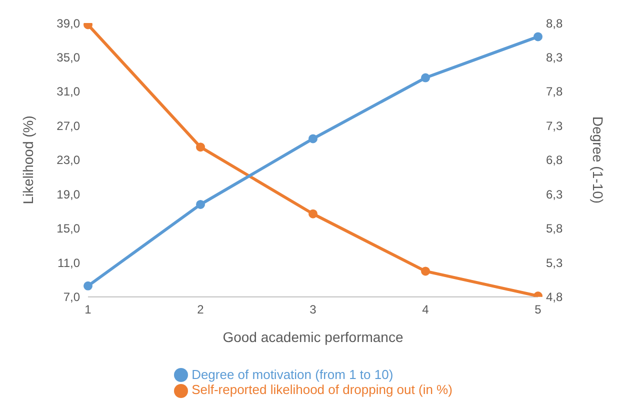 The image size is (636, 411). Describe the element at coordinates (68, 160) in the screenshot. I see `y-tick-label: 23,0` at that location.